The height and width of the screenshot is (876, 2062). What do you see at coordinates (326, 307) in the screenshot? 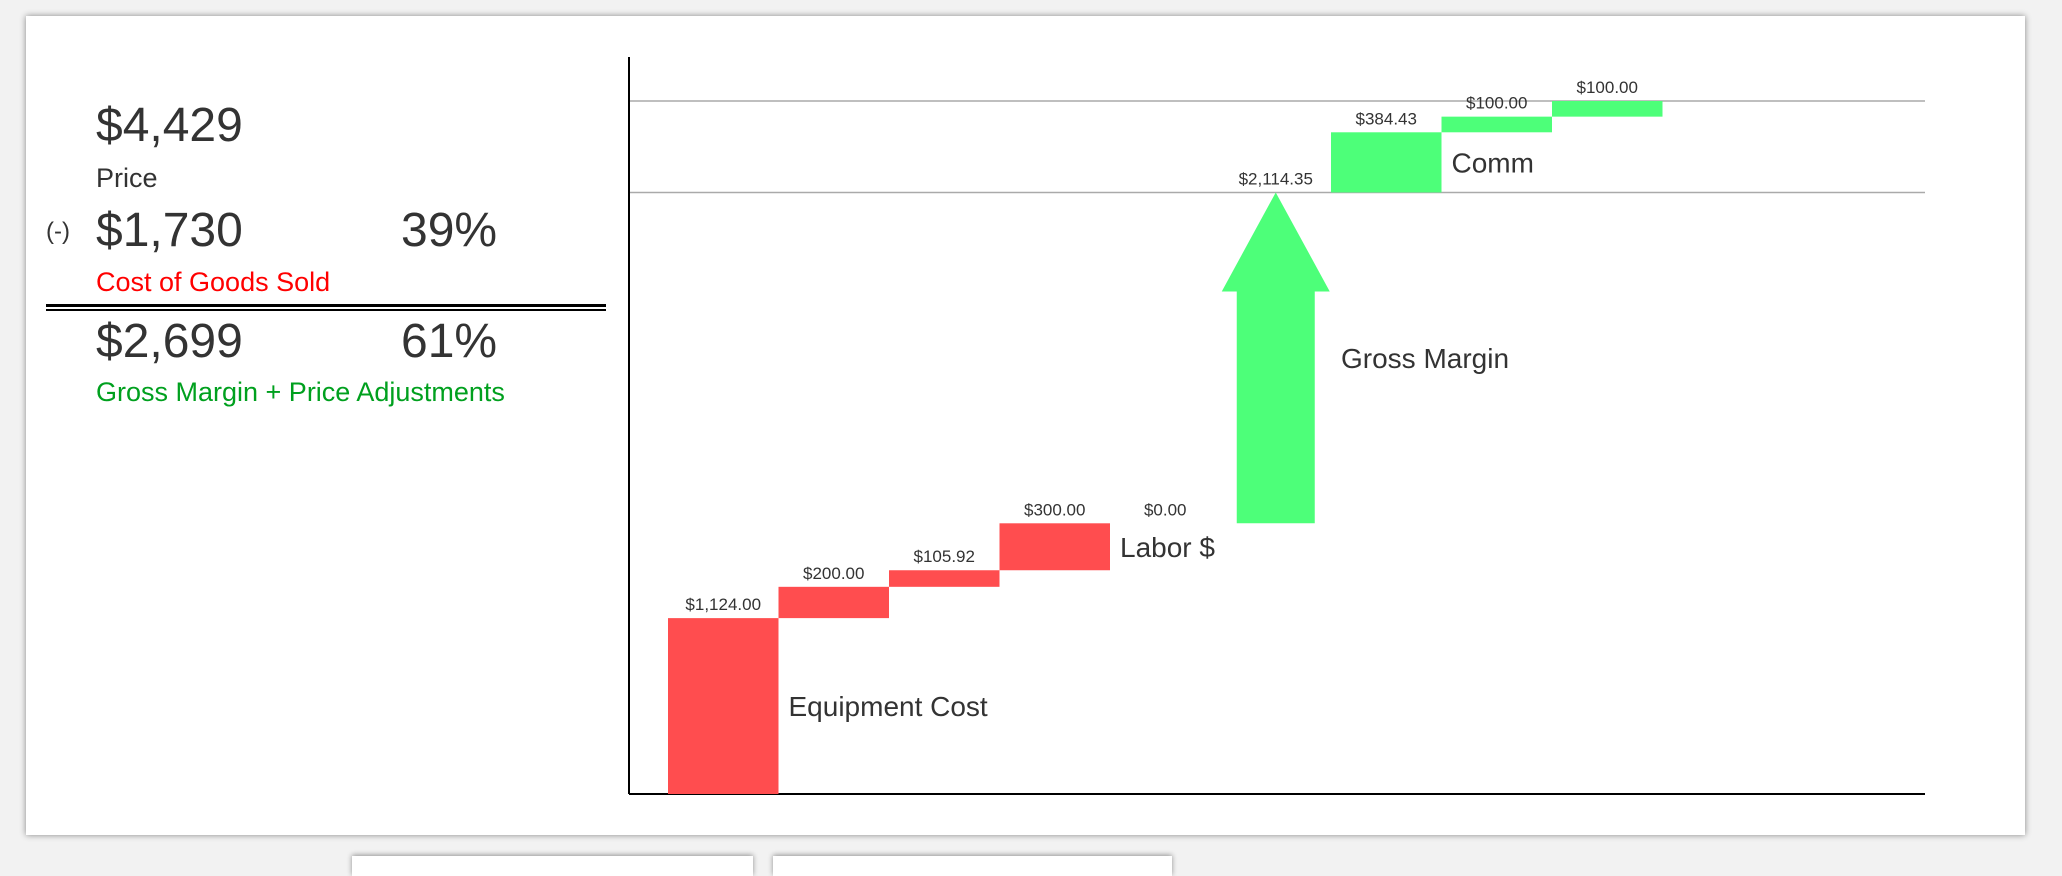
I see `total-divider` at bounding box center [326, 307].